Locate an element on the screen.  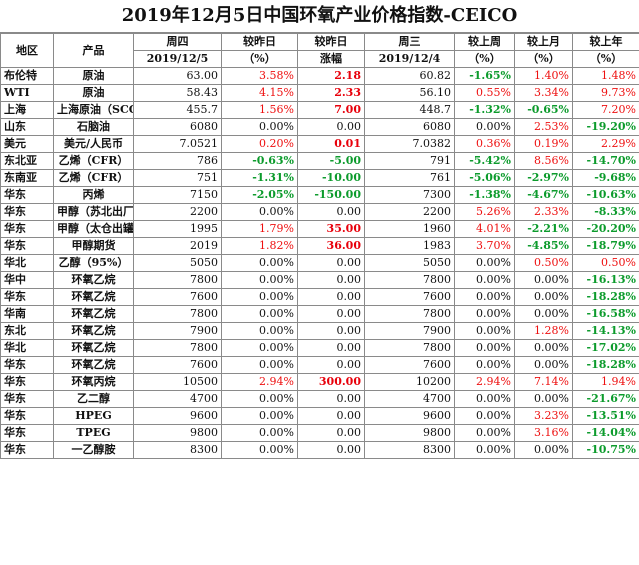
cell-product: HPEG is located at coordinates (93, 416).